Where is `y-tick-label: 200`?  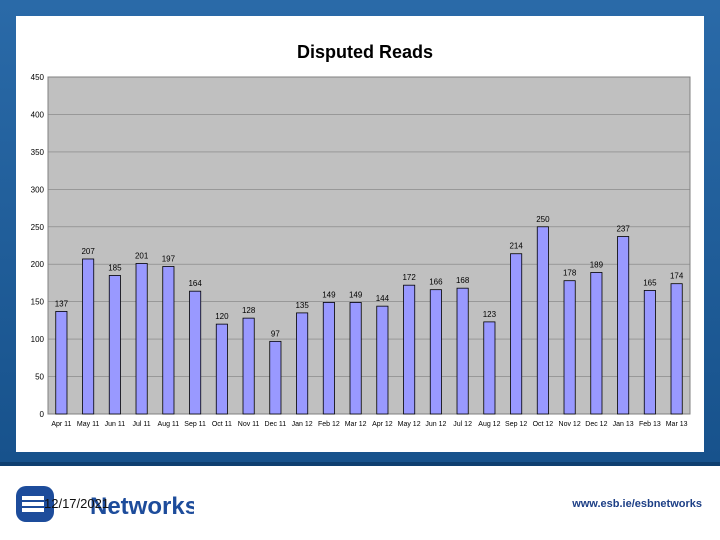
y-tick-label: 200 is located at coordinates (38, 264).